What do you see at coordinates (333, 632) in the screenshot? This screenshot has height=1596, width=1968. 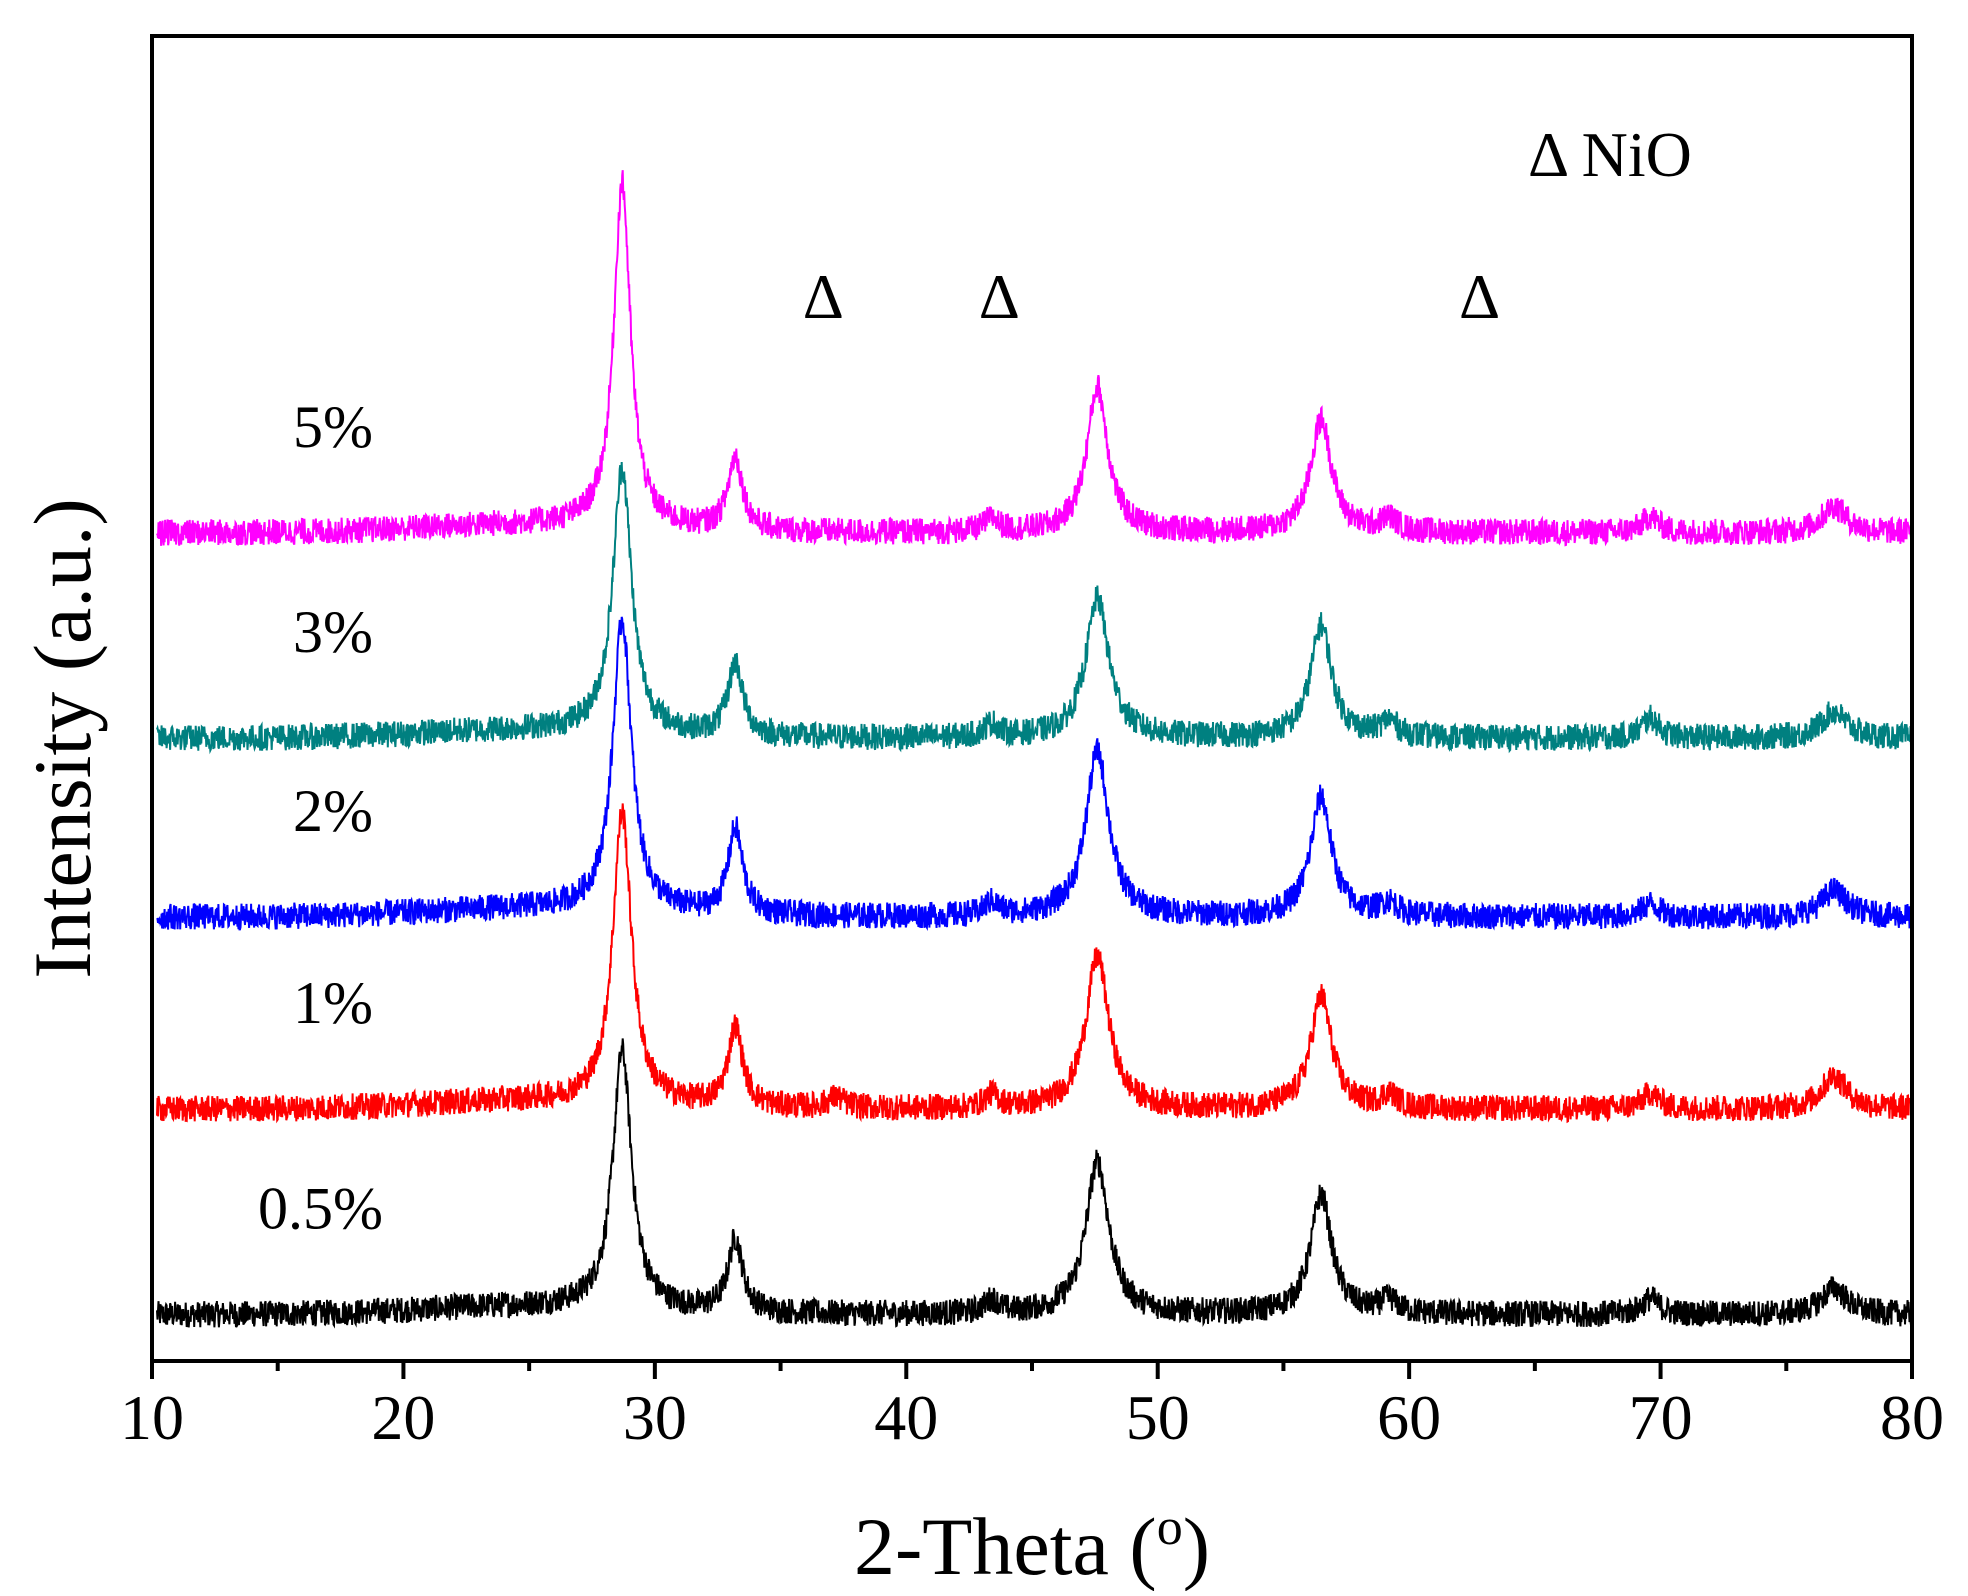 I see `series-label: 3%` at bounding box center [333, 632].